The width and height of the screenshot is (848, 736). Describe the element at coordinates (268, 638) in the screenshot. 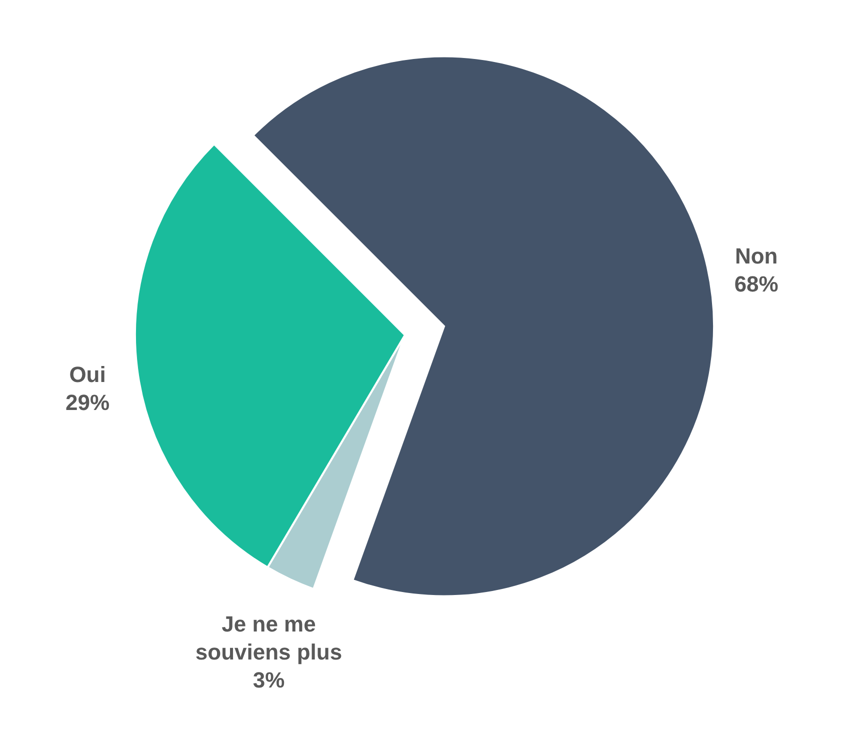

I see `slice-label: Je ne me souviens plus` at that location.